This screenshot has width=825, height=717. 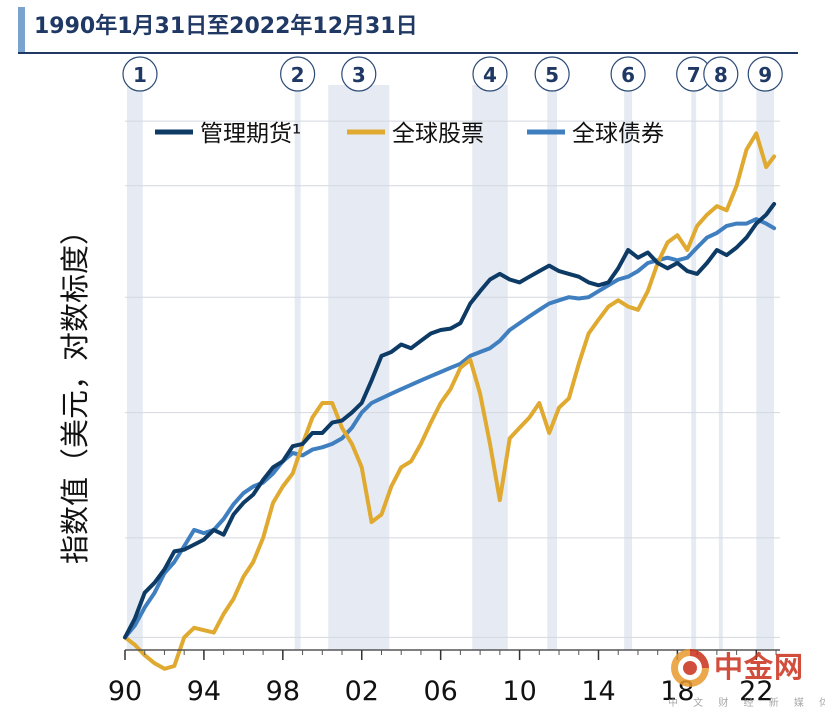 What do you see at coordinates (125, 691) in the screenshot?
I see `x-tick-label: 90` at bounding box center [125, 691].